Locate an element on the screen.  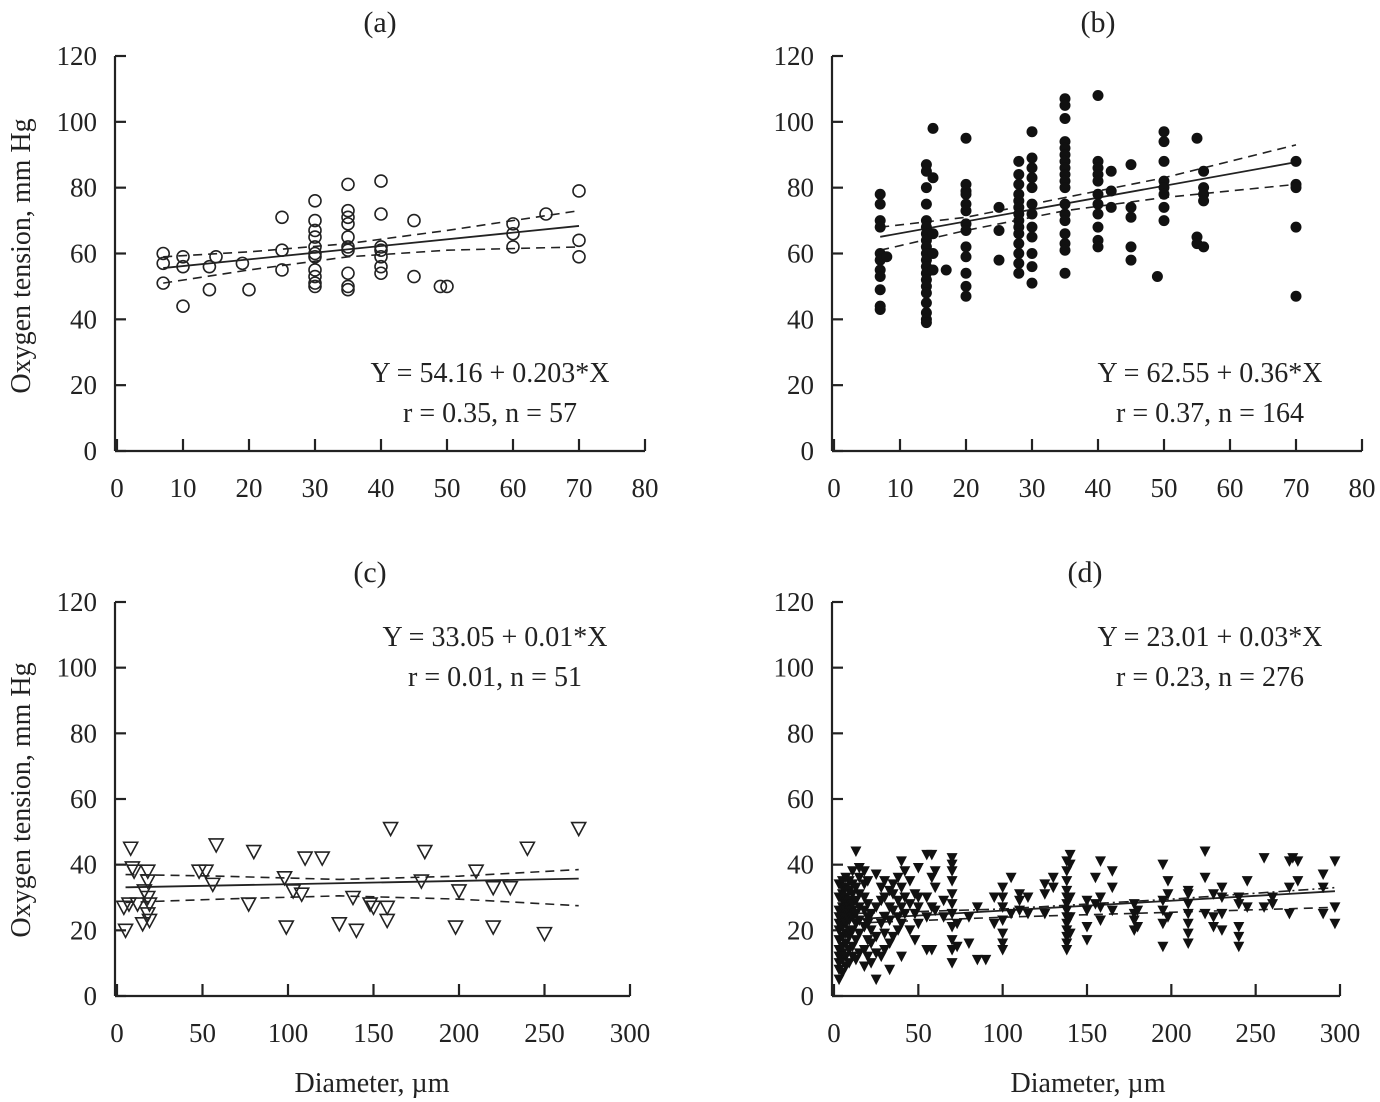
y-tick-label: 100 is located at coordinates (77, 122).